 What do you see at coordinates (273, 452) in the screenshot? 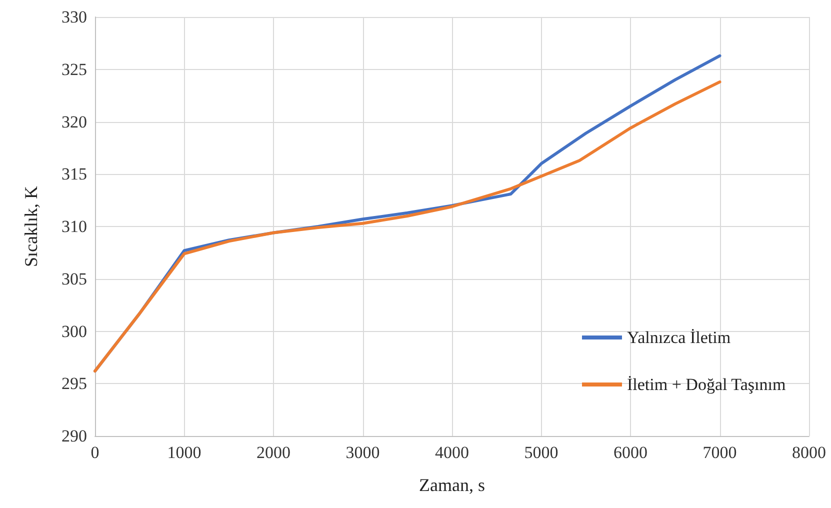
I see `x-tick-label: 2000` at bounding box center [273, 452].